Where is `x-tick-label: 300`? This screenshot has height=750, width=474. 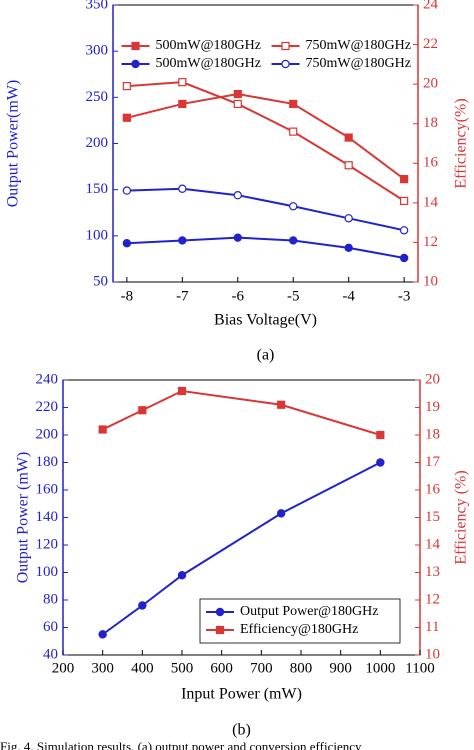
x-tick-label: 300 is located at coordinates (102, 668).